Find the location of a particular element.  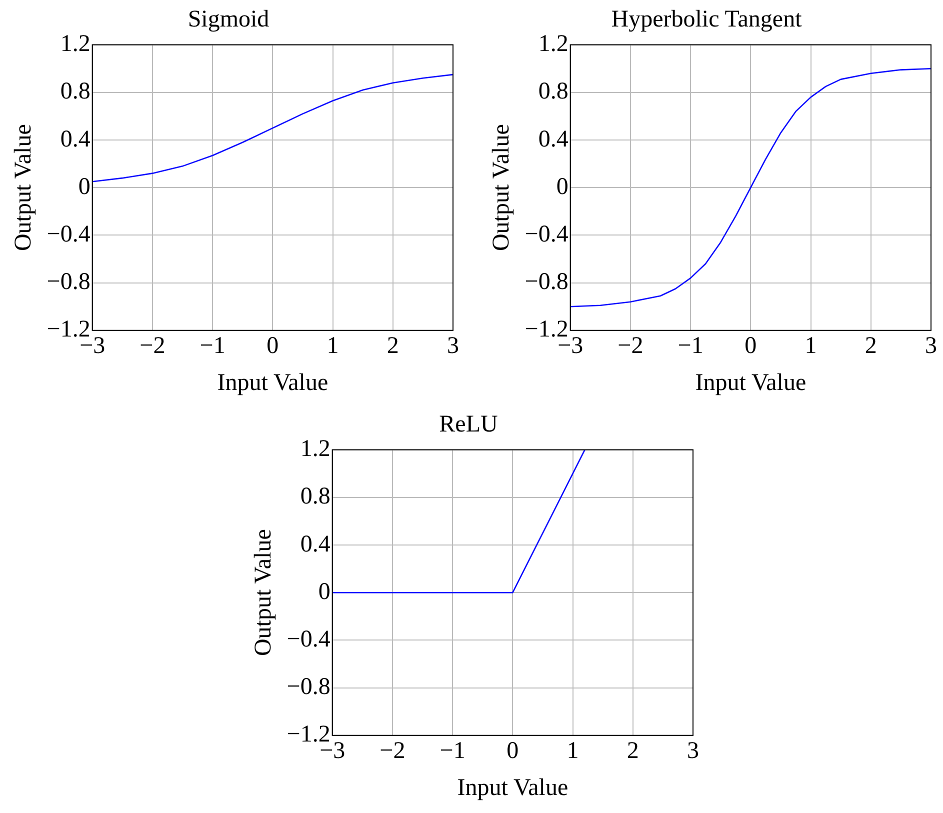

chart-title: ReLU is located at coordinates (468, 425).